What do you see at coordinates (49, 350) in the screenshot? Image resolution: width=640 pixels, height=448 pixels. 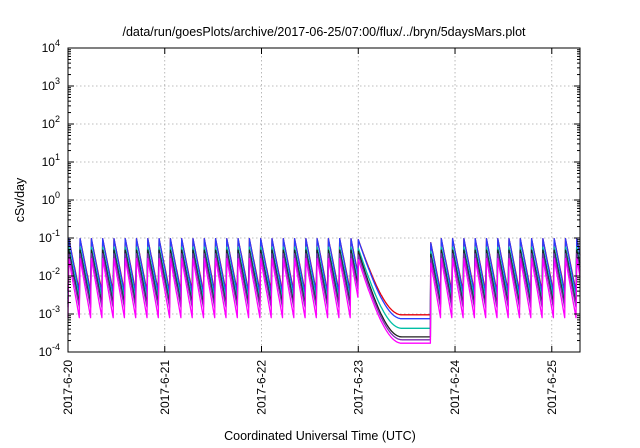 I see `y-tick-label: 10⁻⁴` at bounding box center [49, 350].